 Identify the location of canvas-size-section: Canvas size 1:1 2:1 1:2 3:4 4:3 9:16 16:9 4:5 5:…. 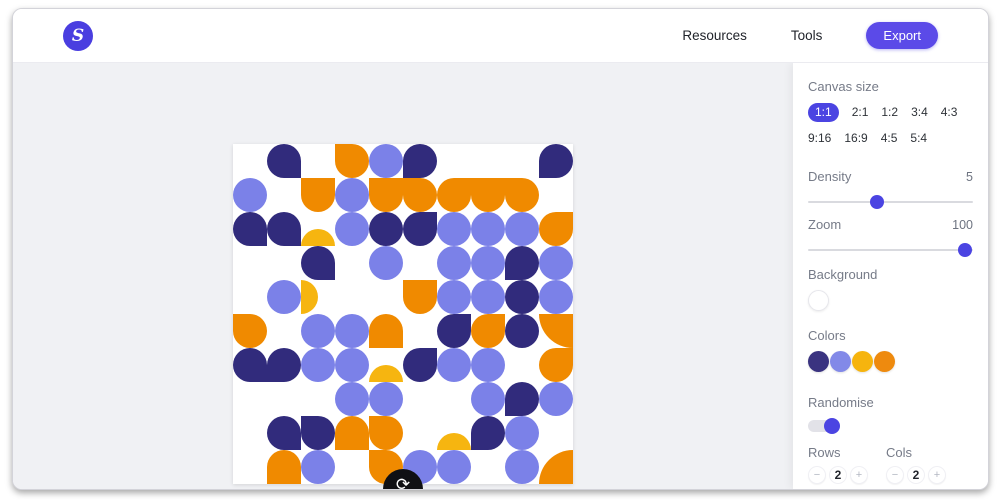
(890, 113).